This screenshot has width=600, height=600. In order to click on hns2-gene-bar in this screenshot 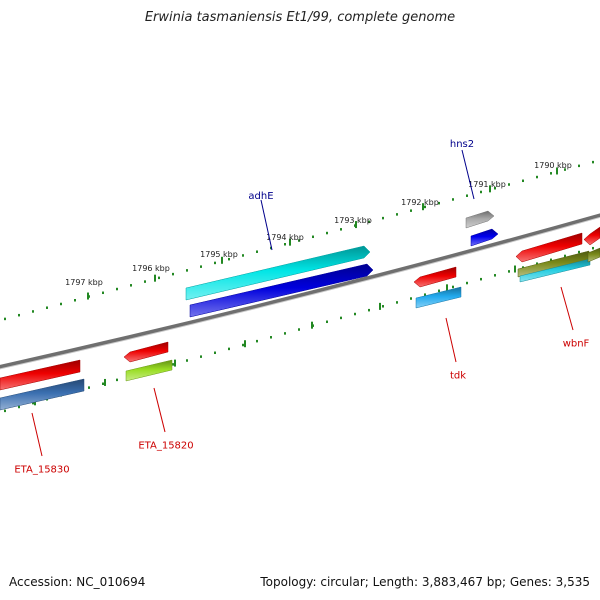, I will do `click(480, 219)`.